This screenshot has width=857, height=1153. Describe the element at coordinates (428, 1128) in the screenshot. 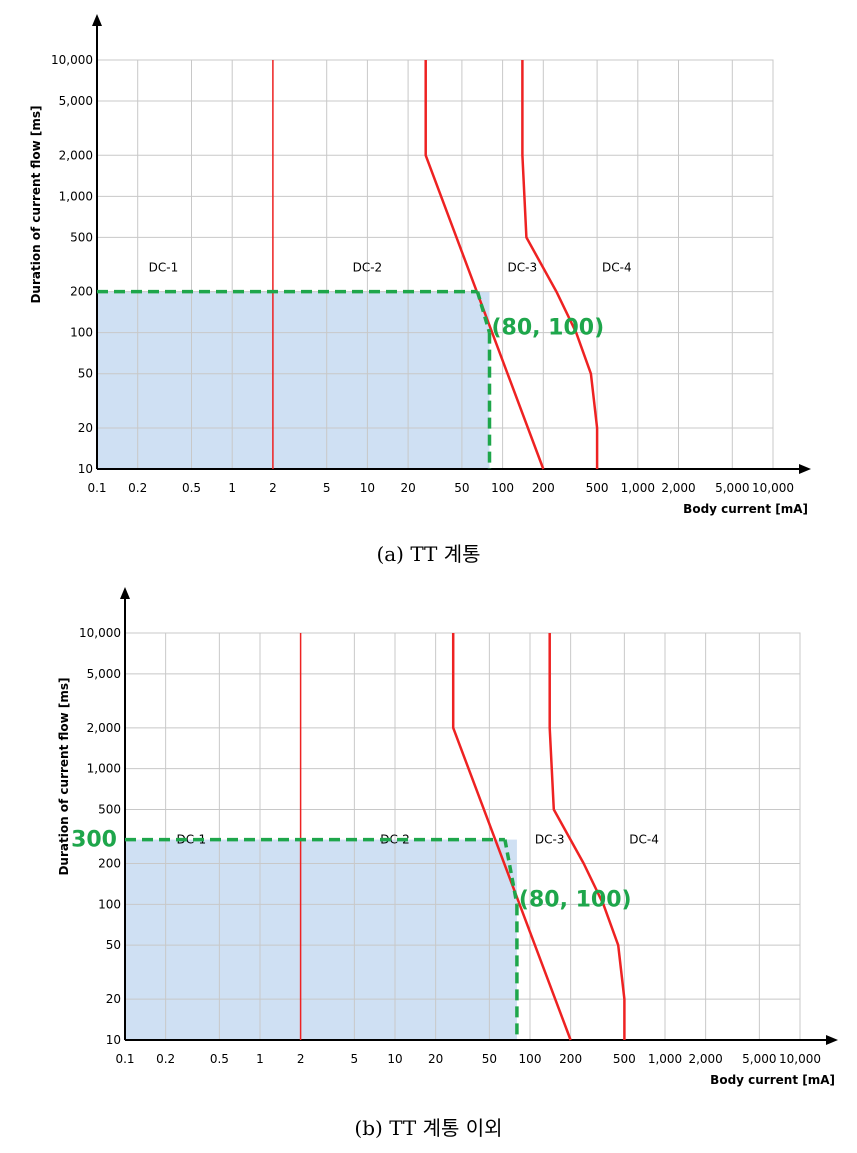

I see `chart-b-caption: (b) TT 계통 이외` at that location.